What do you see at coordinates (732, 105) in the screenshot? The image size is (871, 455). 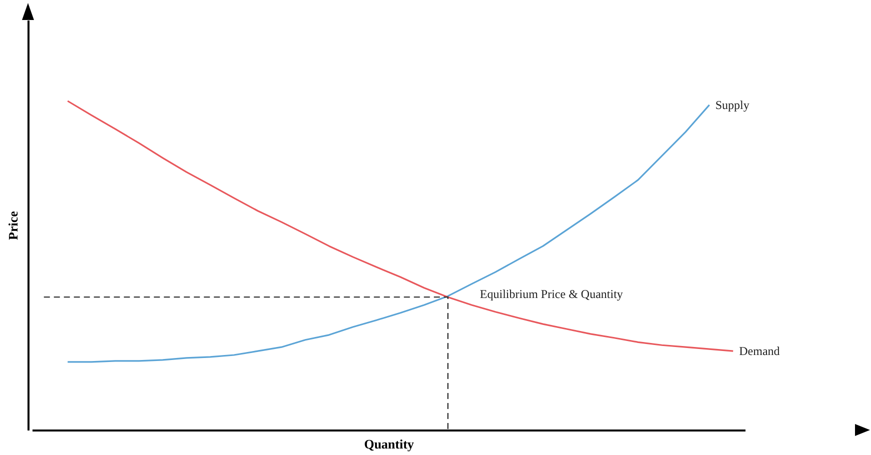 I see `series-label: Supply` at bounding box center [732, 105].